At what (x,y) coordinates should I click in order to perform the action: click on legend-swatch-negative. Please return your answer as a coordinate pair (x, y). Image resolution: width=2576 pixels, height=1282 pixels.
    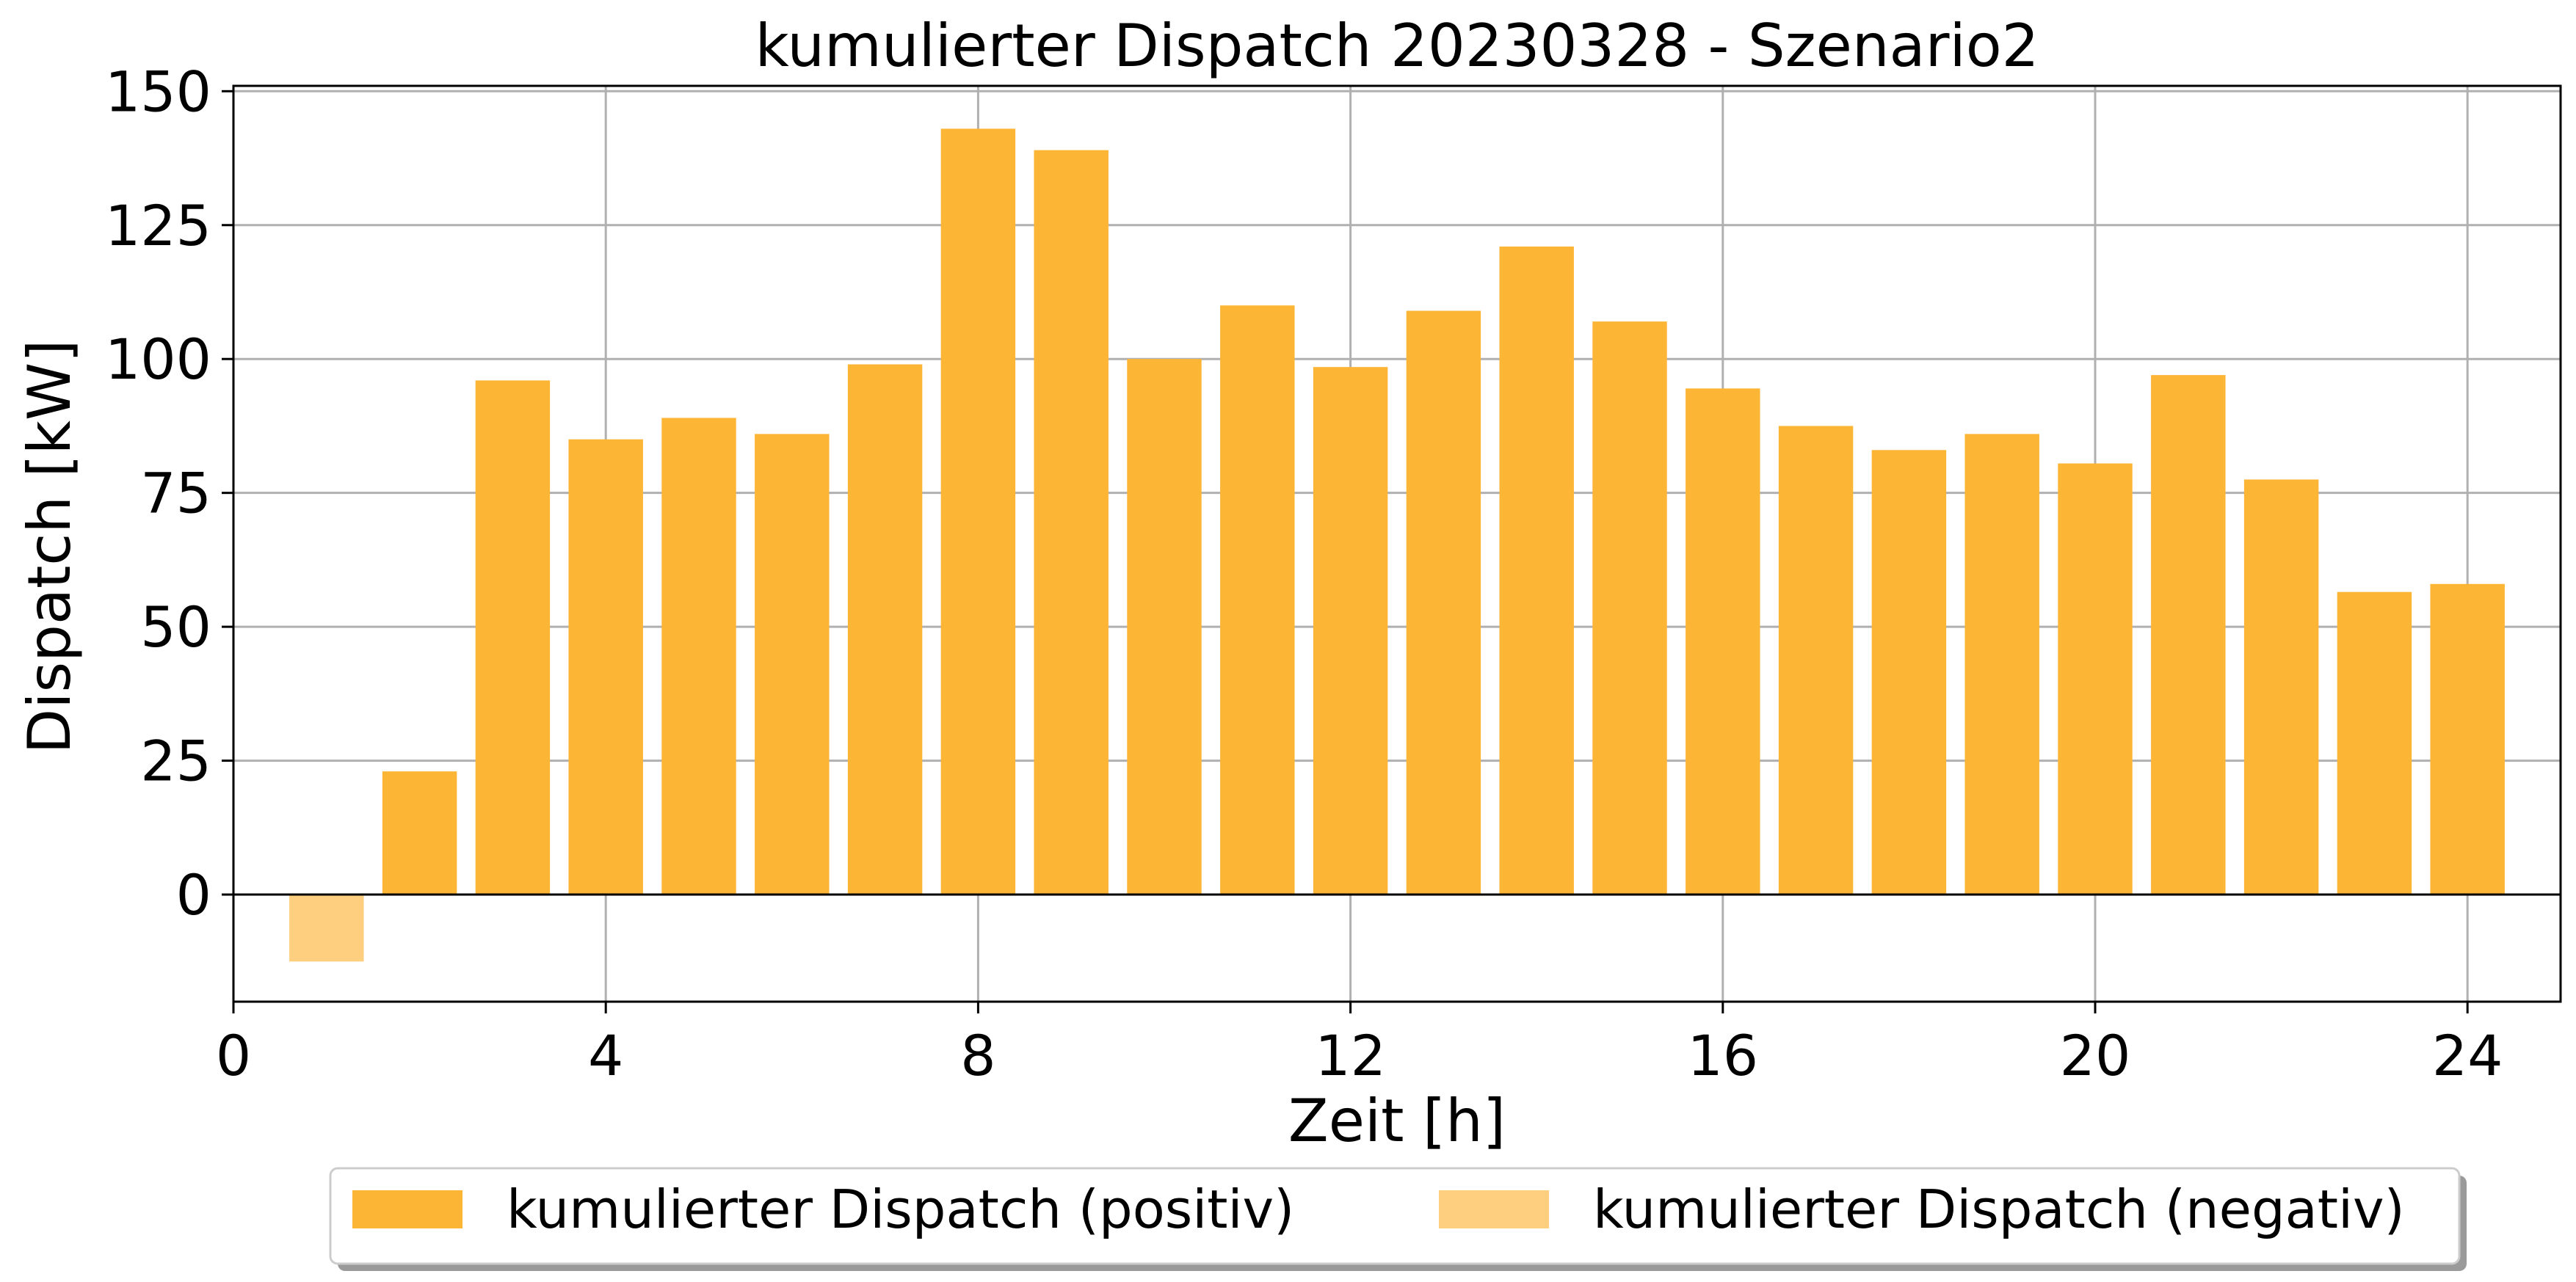
    Looking at the image, I should click on (1494, 1209).